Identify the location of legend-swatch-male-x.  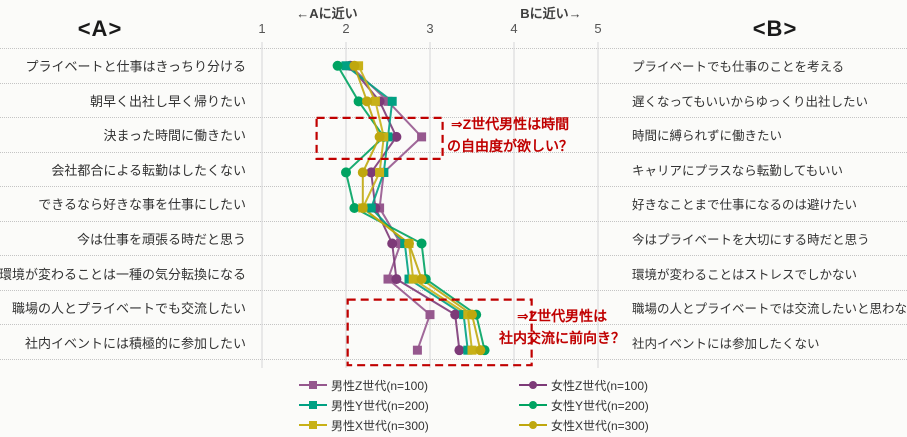
(313, 425).